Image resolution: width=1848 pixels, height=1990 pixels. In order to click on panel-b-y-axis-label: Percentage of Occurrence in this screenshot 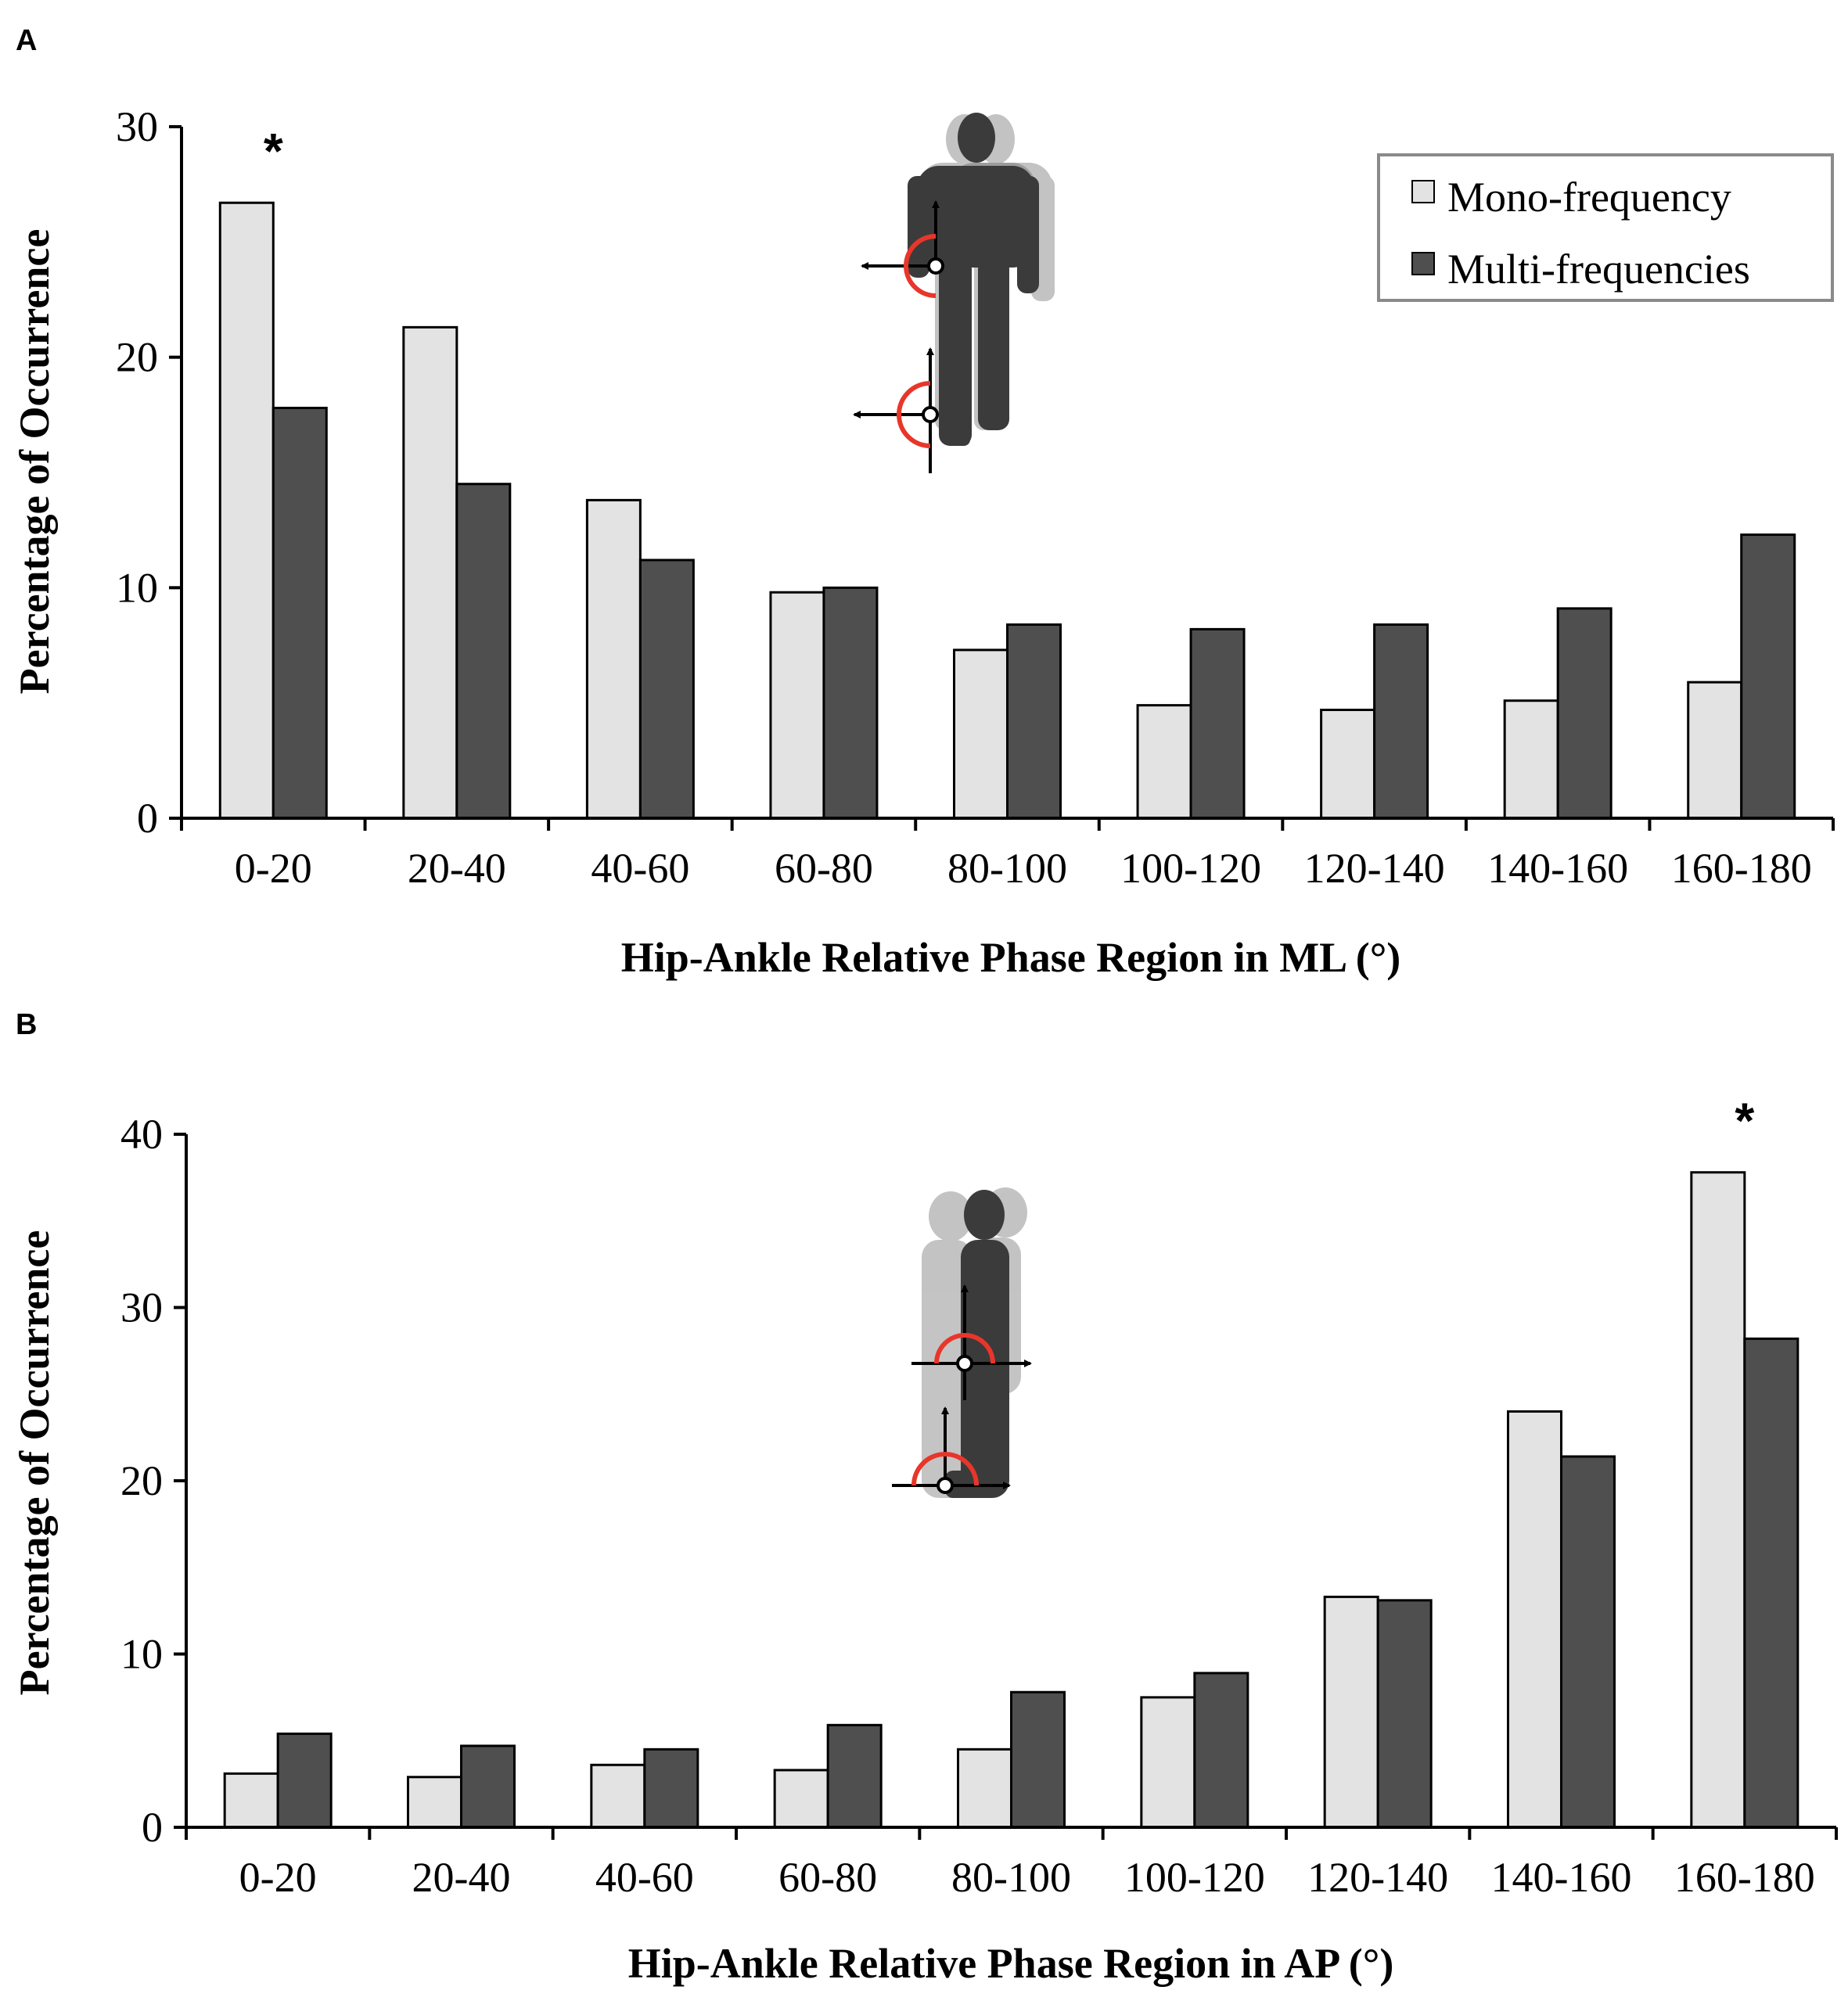, I will do `click(34, 1463)`.